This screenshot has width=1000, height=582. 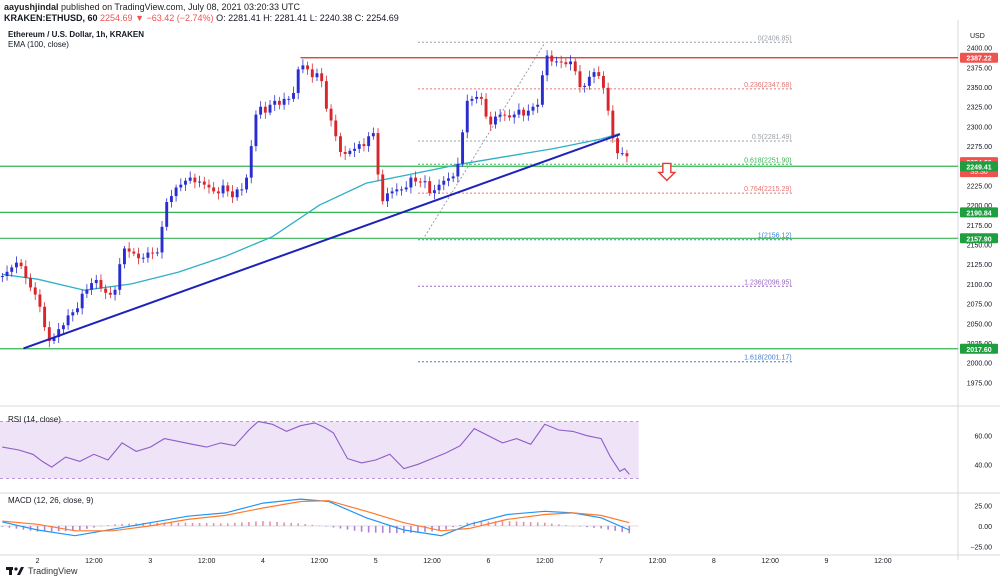 I want to click on time-tick-label: 12:00, so click(x=770, y=561).